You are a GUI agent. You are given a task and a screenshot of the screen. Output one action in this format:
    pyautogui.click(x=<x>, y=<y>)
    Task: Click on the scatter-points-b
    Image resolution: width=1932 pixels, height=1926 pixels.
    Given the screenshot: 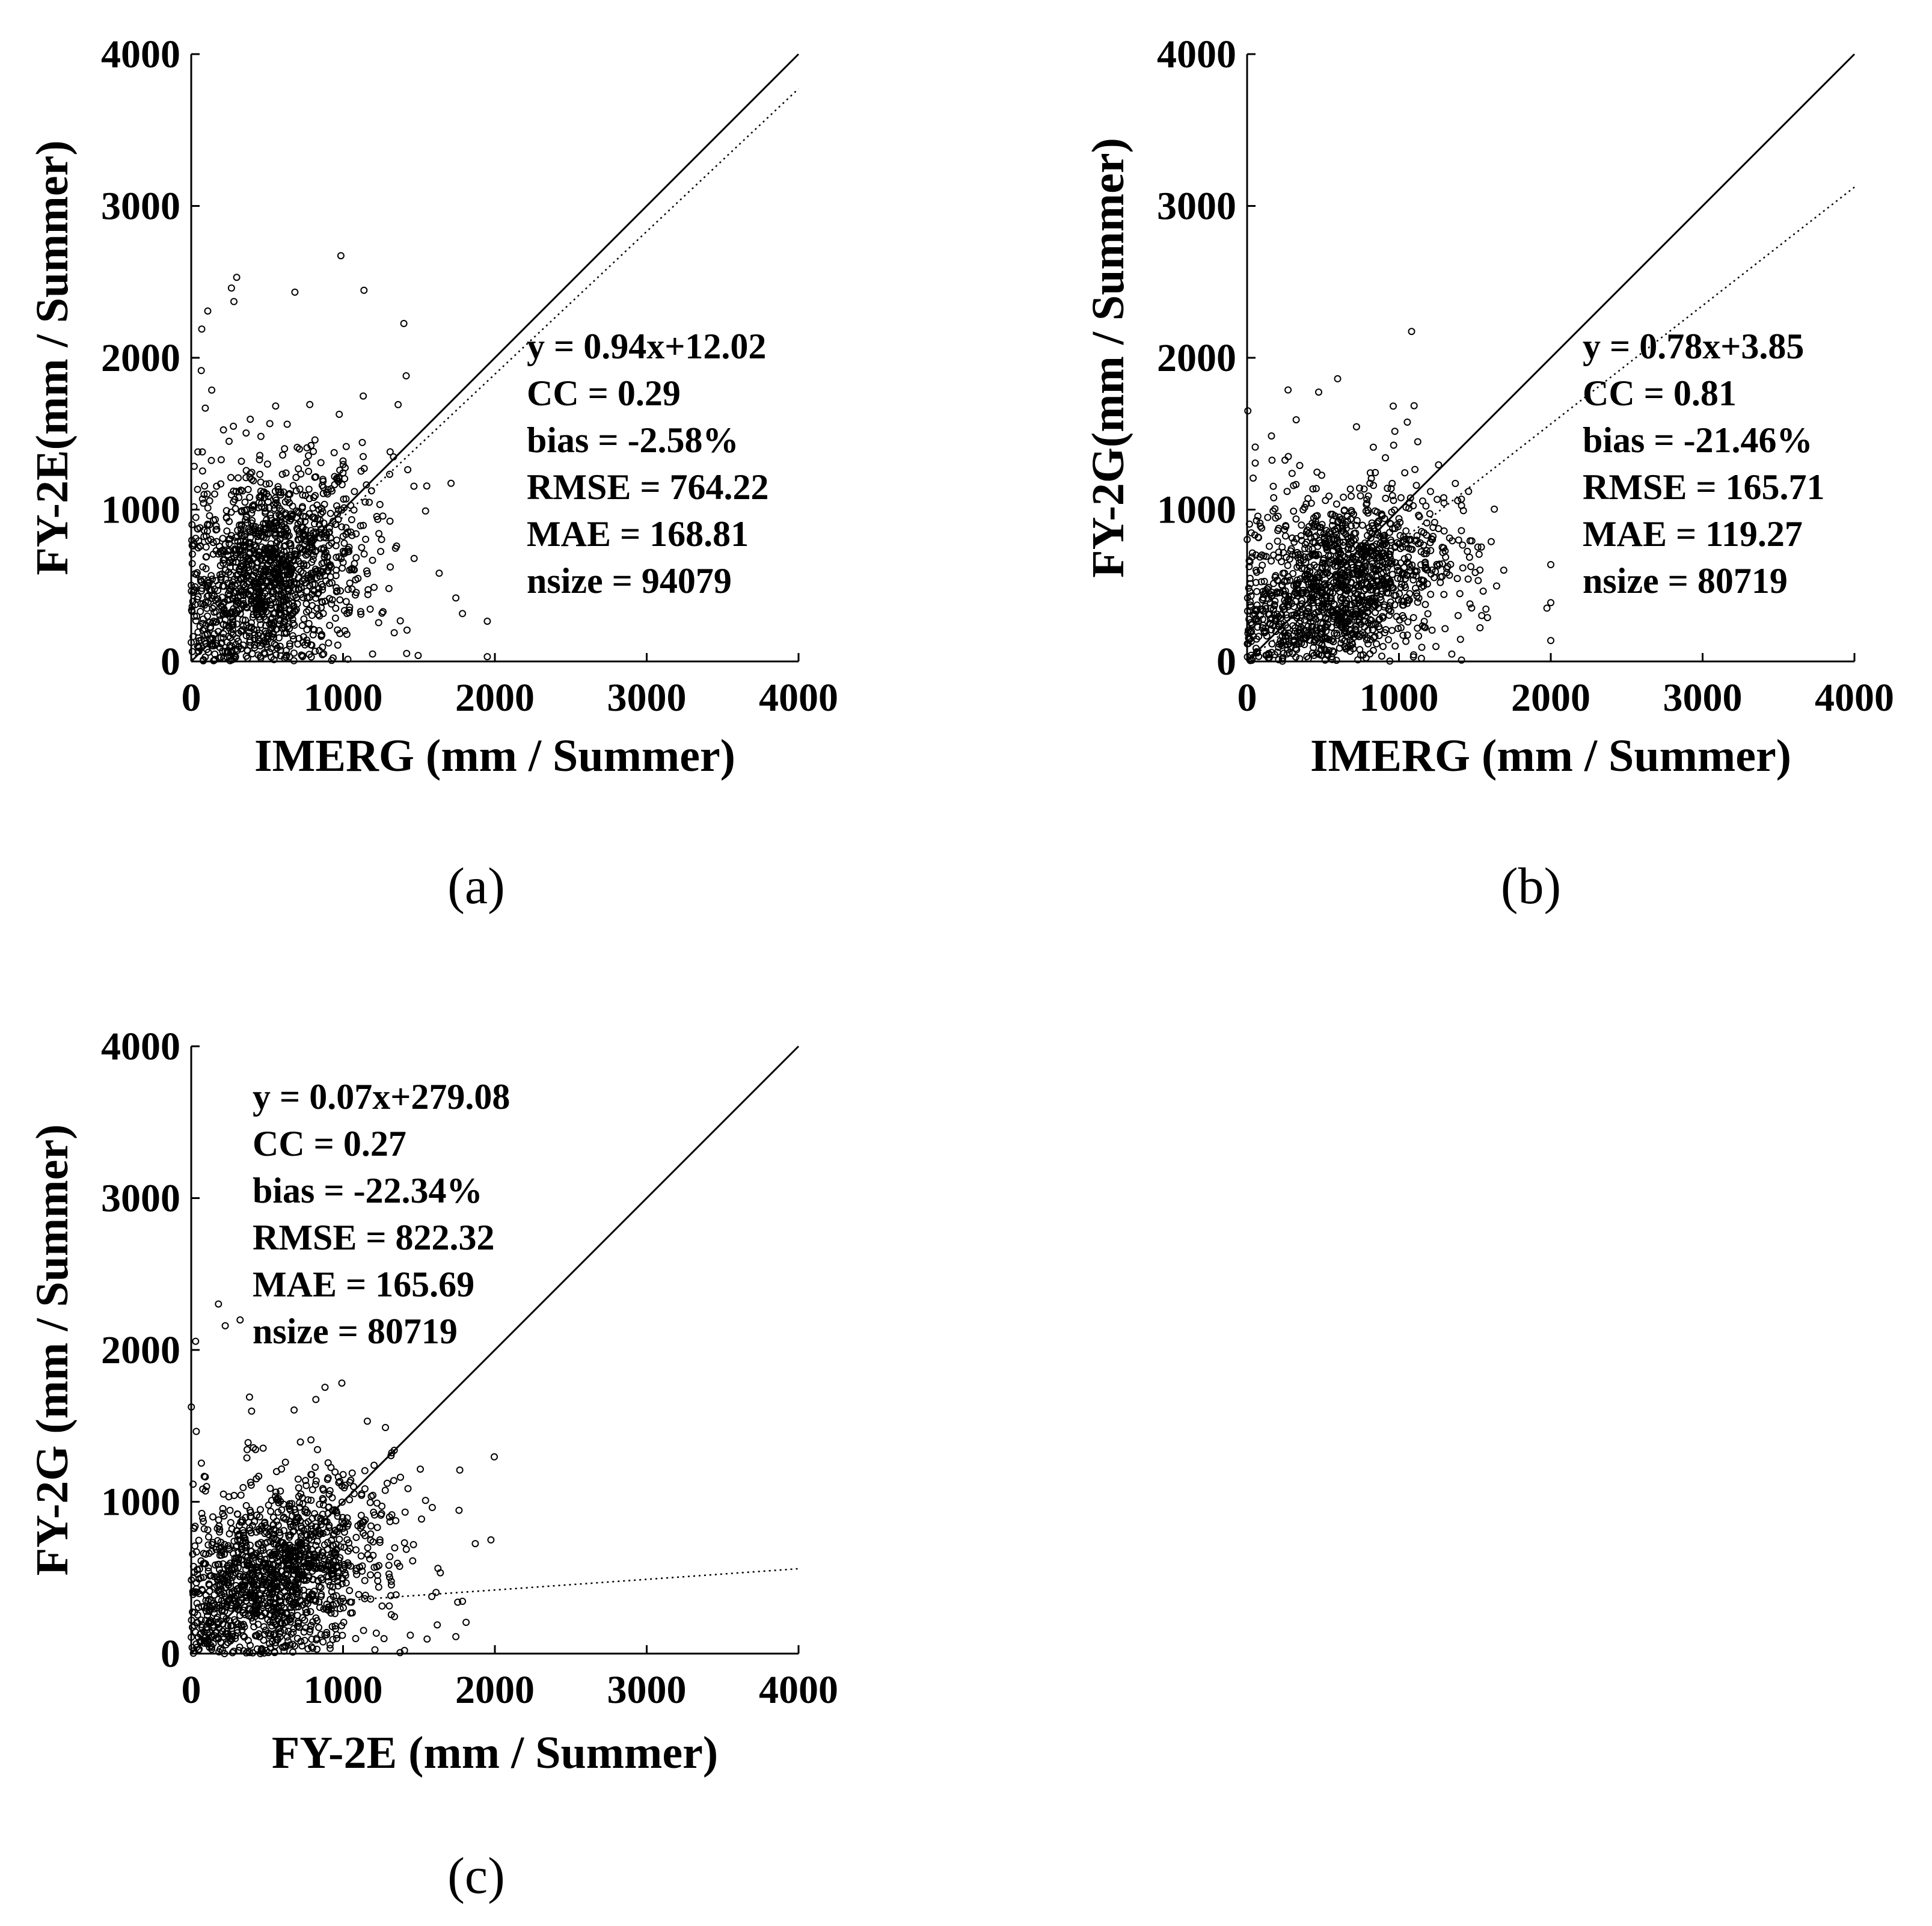 What is the action you would take?
    pyautogui.click(x=1399, y=496)
    